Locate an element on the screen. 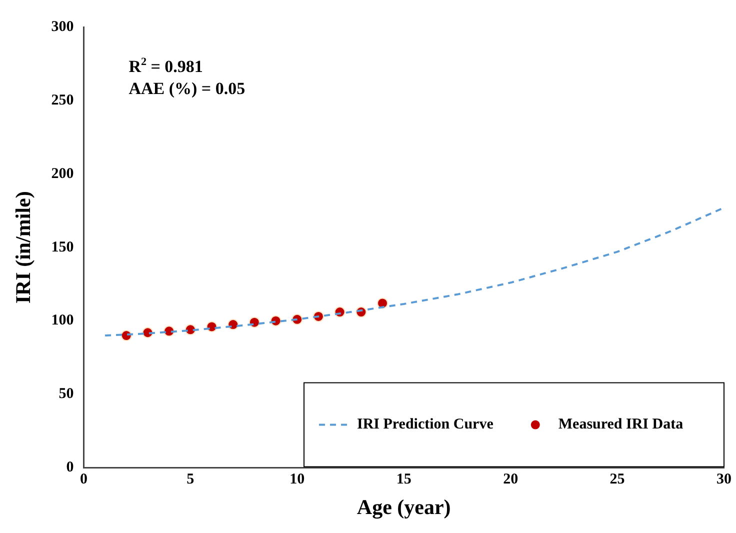 The width and height of the screenshot is (736, 533). x-axis-title: Age (year) is located at coordinates (403, 506).